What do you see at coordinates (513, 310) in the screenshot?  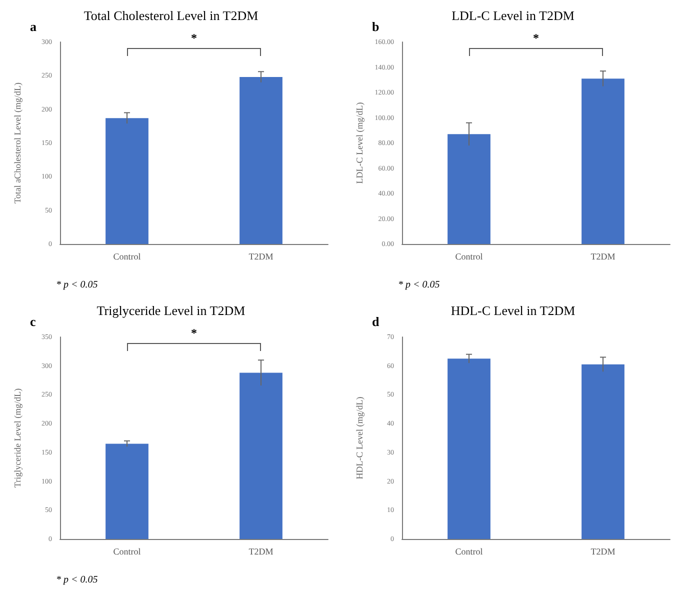 I see `chart-title: HDL-C Level in T2DM` at bounding box center [513, 310].